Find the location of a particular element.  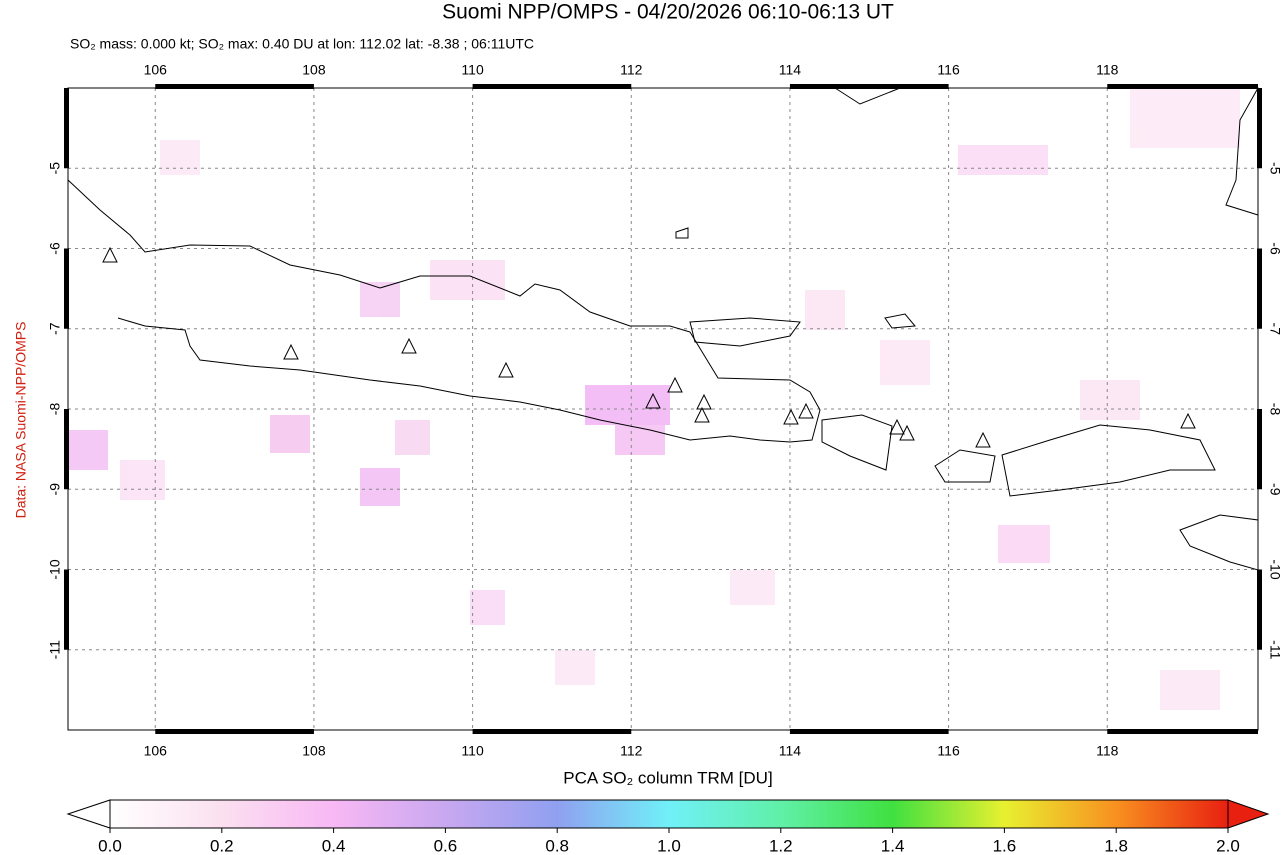

colorbar-tick-label: 0.4 is located at coordinates (334, 845).